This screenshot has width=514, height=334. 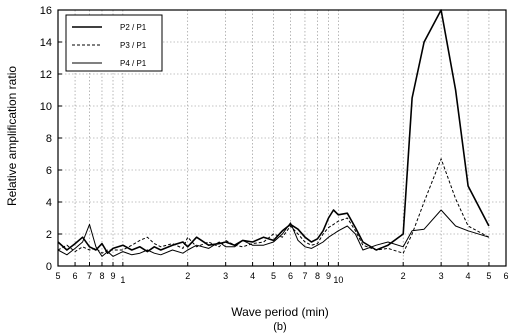 What do you see at coordinates (46, 107) in the screenshot?
I see `y-tick-label: 10` at bounding box center [46, 107].